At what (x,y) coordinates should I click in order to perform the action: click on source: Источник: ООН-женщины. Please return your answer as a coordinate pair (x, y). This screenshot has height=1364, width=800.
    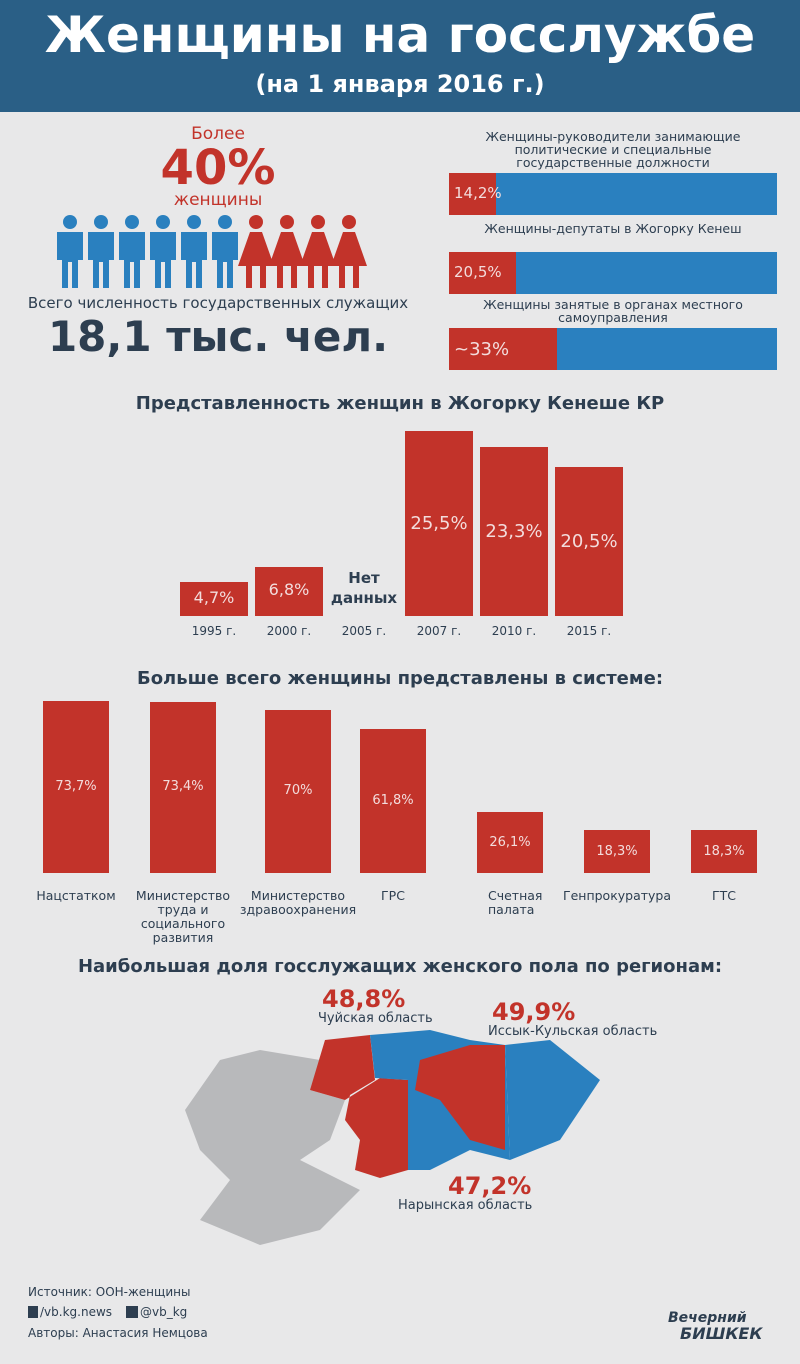
    Looking at the image, I should click on (109, 1292).